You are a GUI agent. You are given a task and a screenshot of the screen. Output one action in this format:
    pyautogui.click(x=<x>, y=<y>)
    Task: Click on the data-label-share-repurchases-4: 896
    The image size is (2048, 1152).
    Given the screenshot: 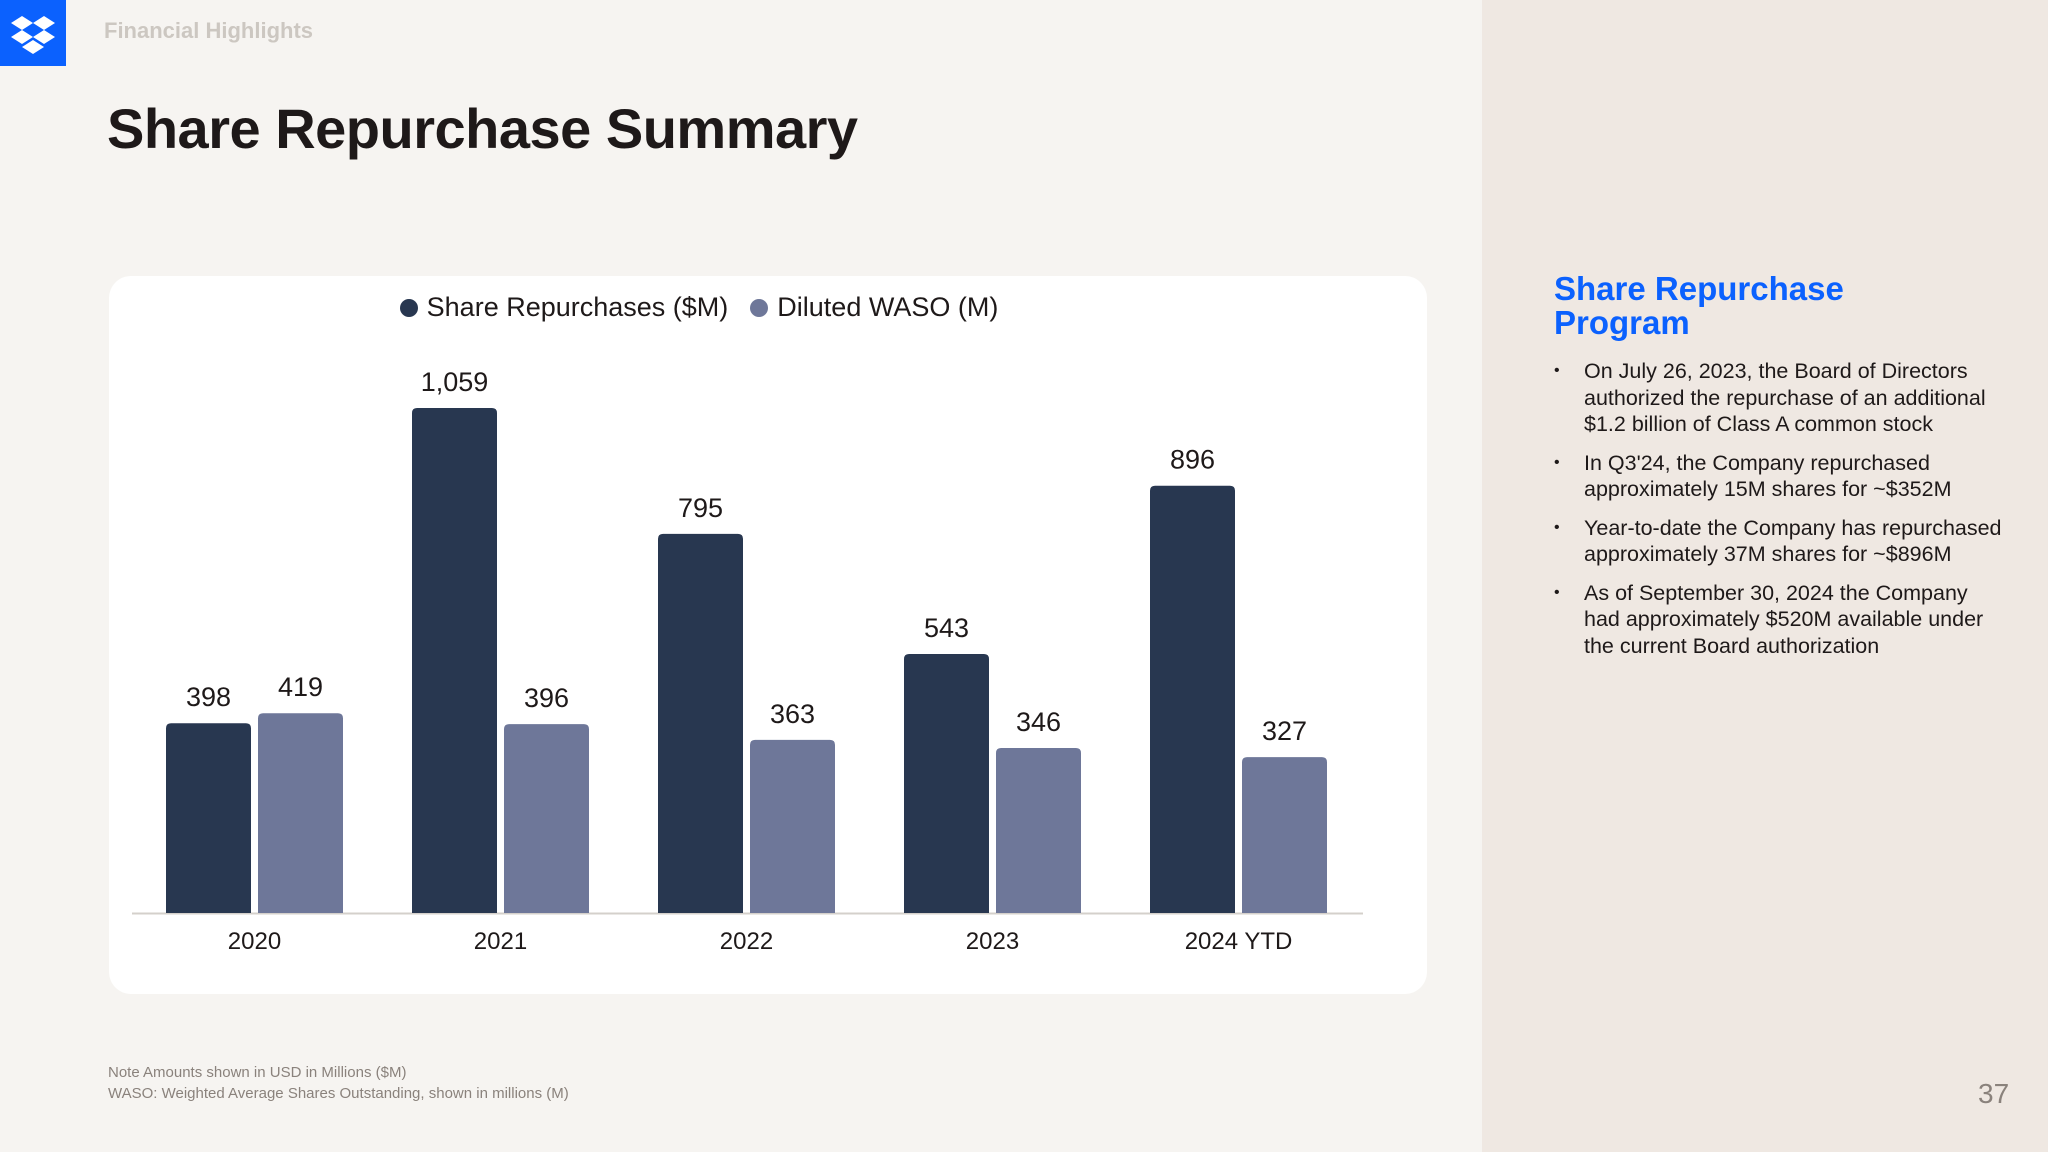 What is the action you would take?
    pyautogui.click(x=1192, y=460)
    